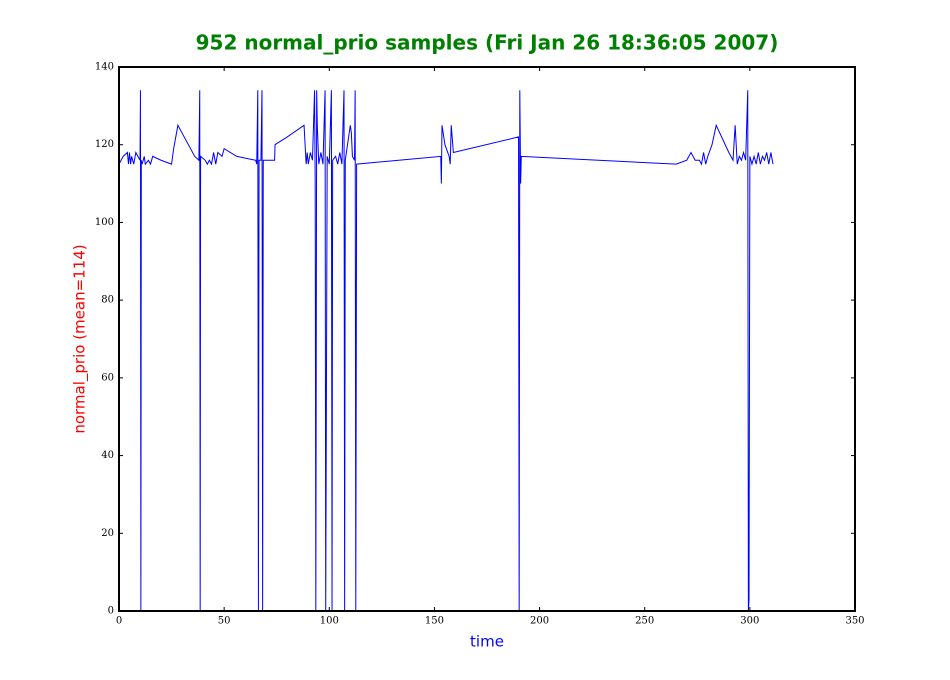  Describe the element at coordinates (111, 611) in the screenshot. I see `y-tick-label: 0` at that location.